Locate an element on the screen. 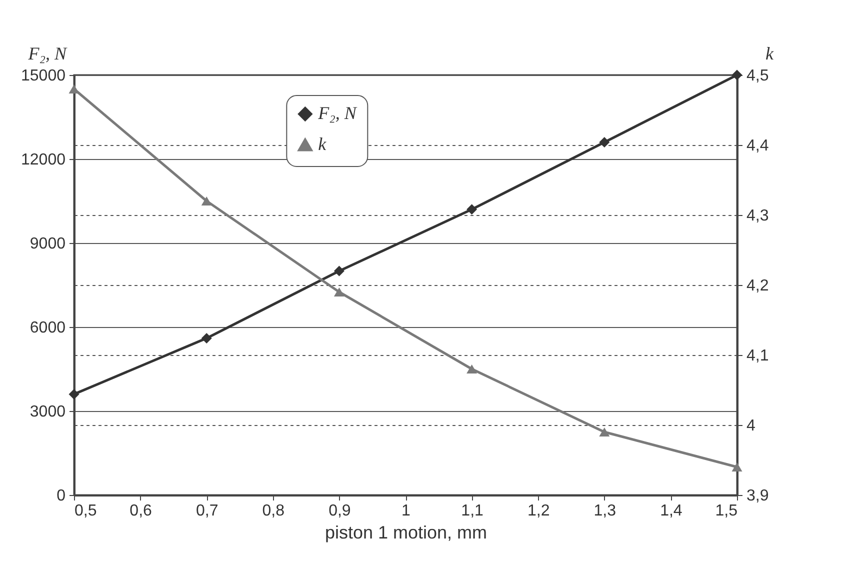  x-tick-label: 0,6 is located at coordinates (141, 511).